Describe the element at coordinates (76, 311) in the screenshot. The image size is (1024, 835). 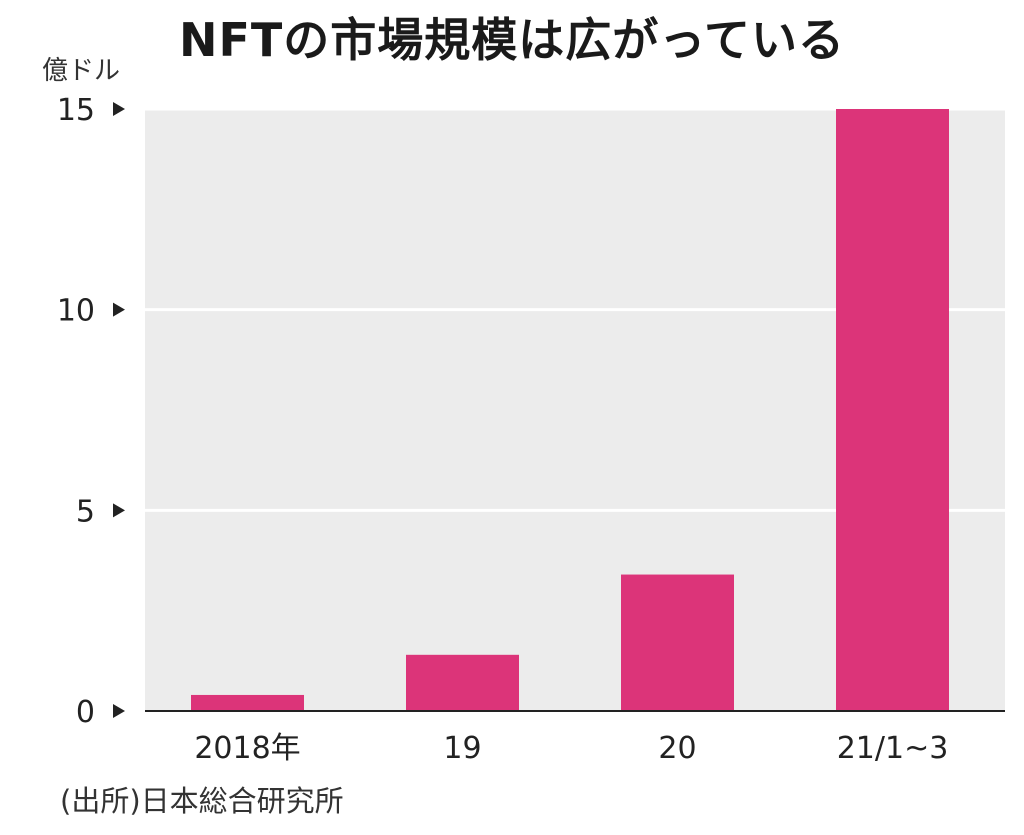
I see `y-tick-label: 10` at that location.